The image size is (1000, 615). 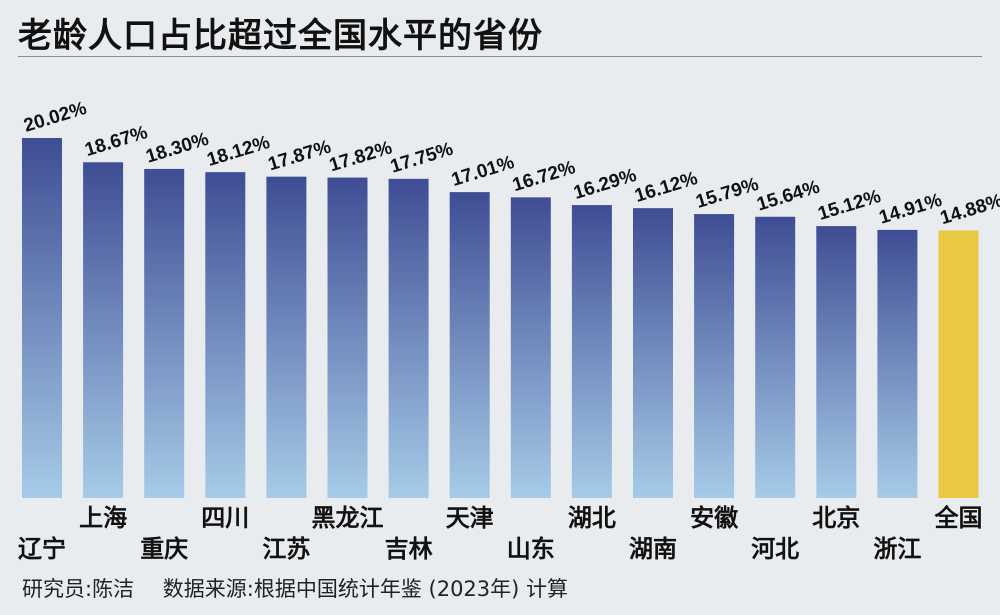 I want to click on value-label-12: 15.64%, so click(x=789, y=196).